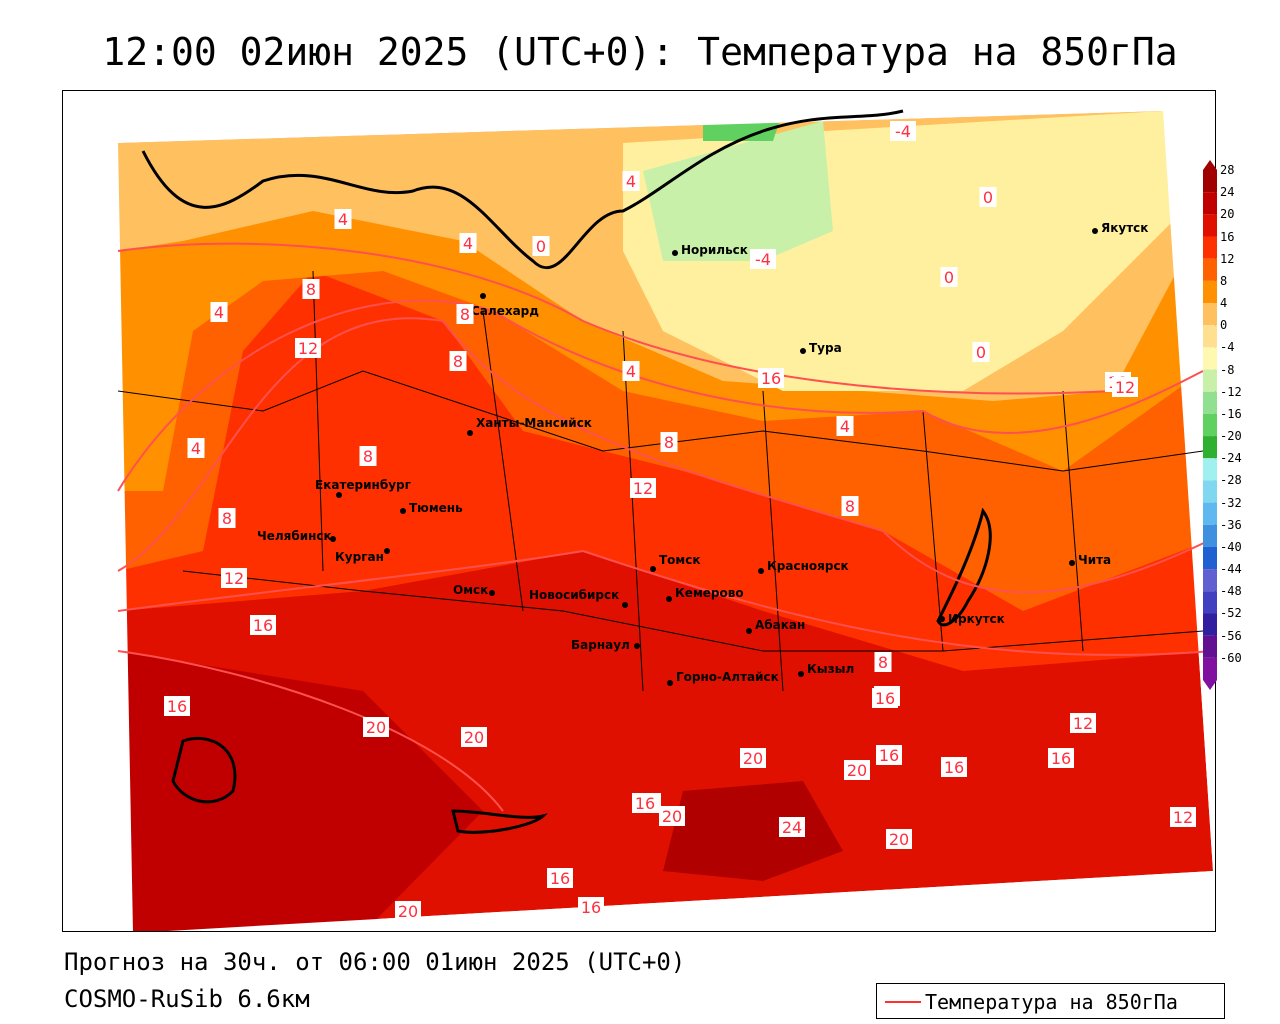  Describe the element at coordinates (436, 508) in the screenshot. I see `city-label: Тюмень` at that location.